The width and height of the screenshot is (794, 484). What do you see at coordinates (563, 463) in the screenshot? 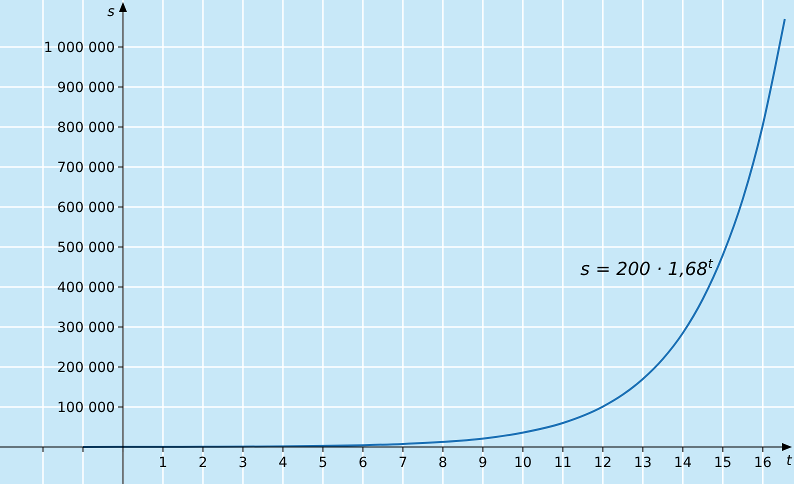
I see `x-tick-label: 11` at bounding box center [563, 463].